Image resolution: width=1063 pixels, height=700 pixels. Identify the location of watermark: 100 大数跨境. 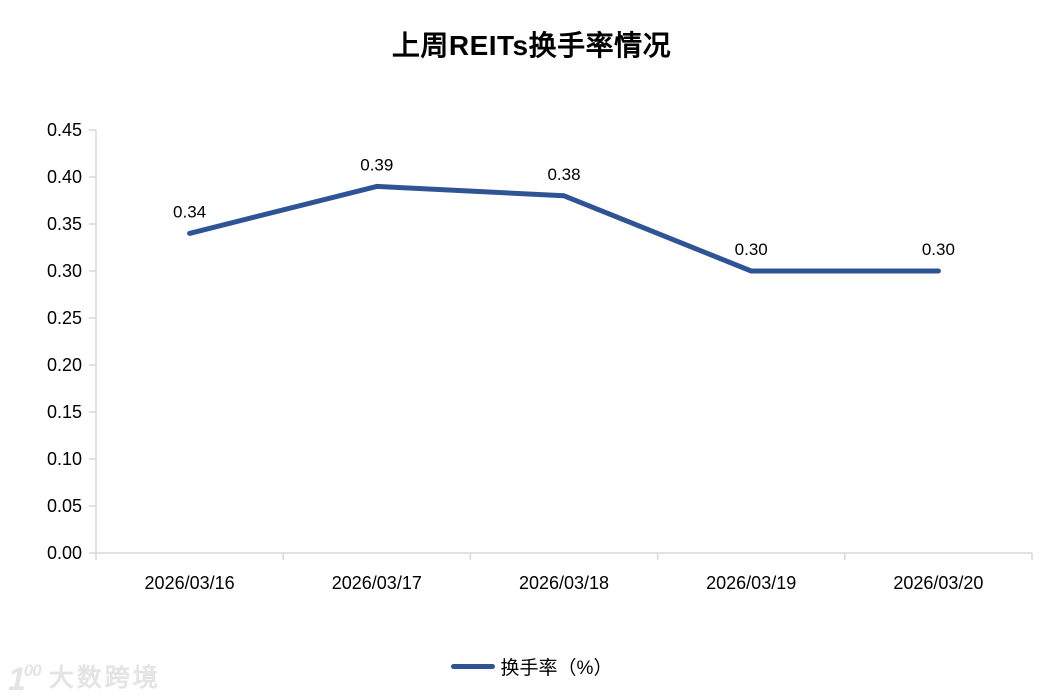
(84, 678).